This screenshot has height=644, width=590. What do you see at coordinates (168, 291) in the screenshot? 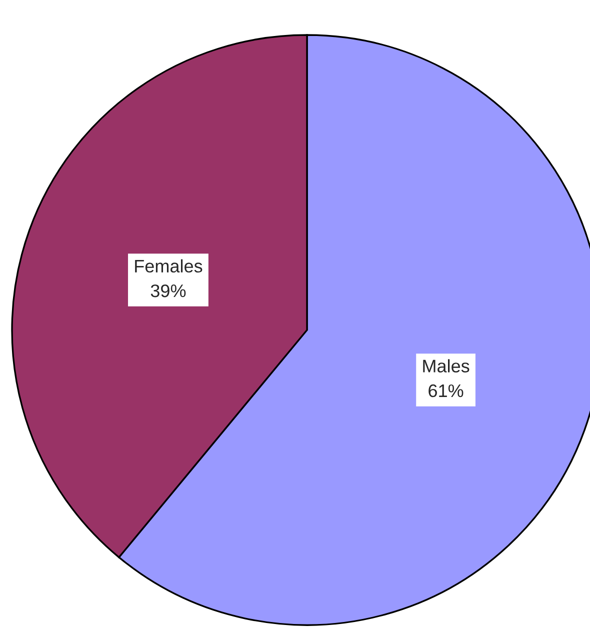
I see `data-label: 39%` at bounding box center [168, 291].